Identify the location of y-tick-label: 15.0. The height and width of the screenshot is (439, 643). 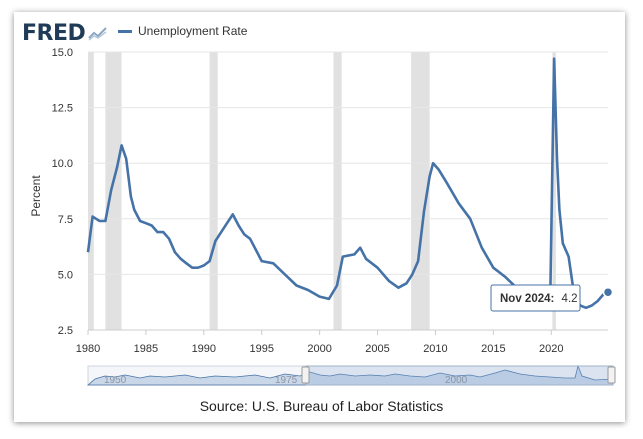
(62, 53).